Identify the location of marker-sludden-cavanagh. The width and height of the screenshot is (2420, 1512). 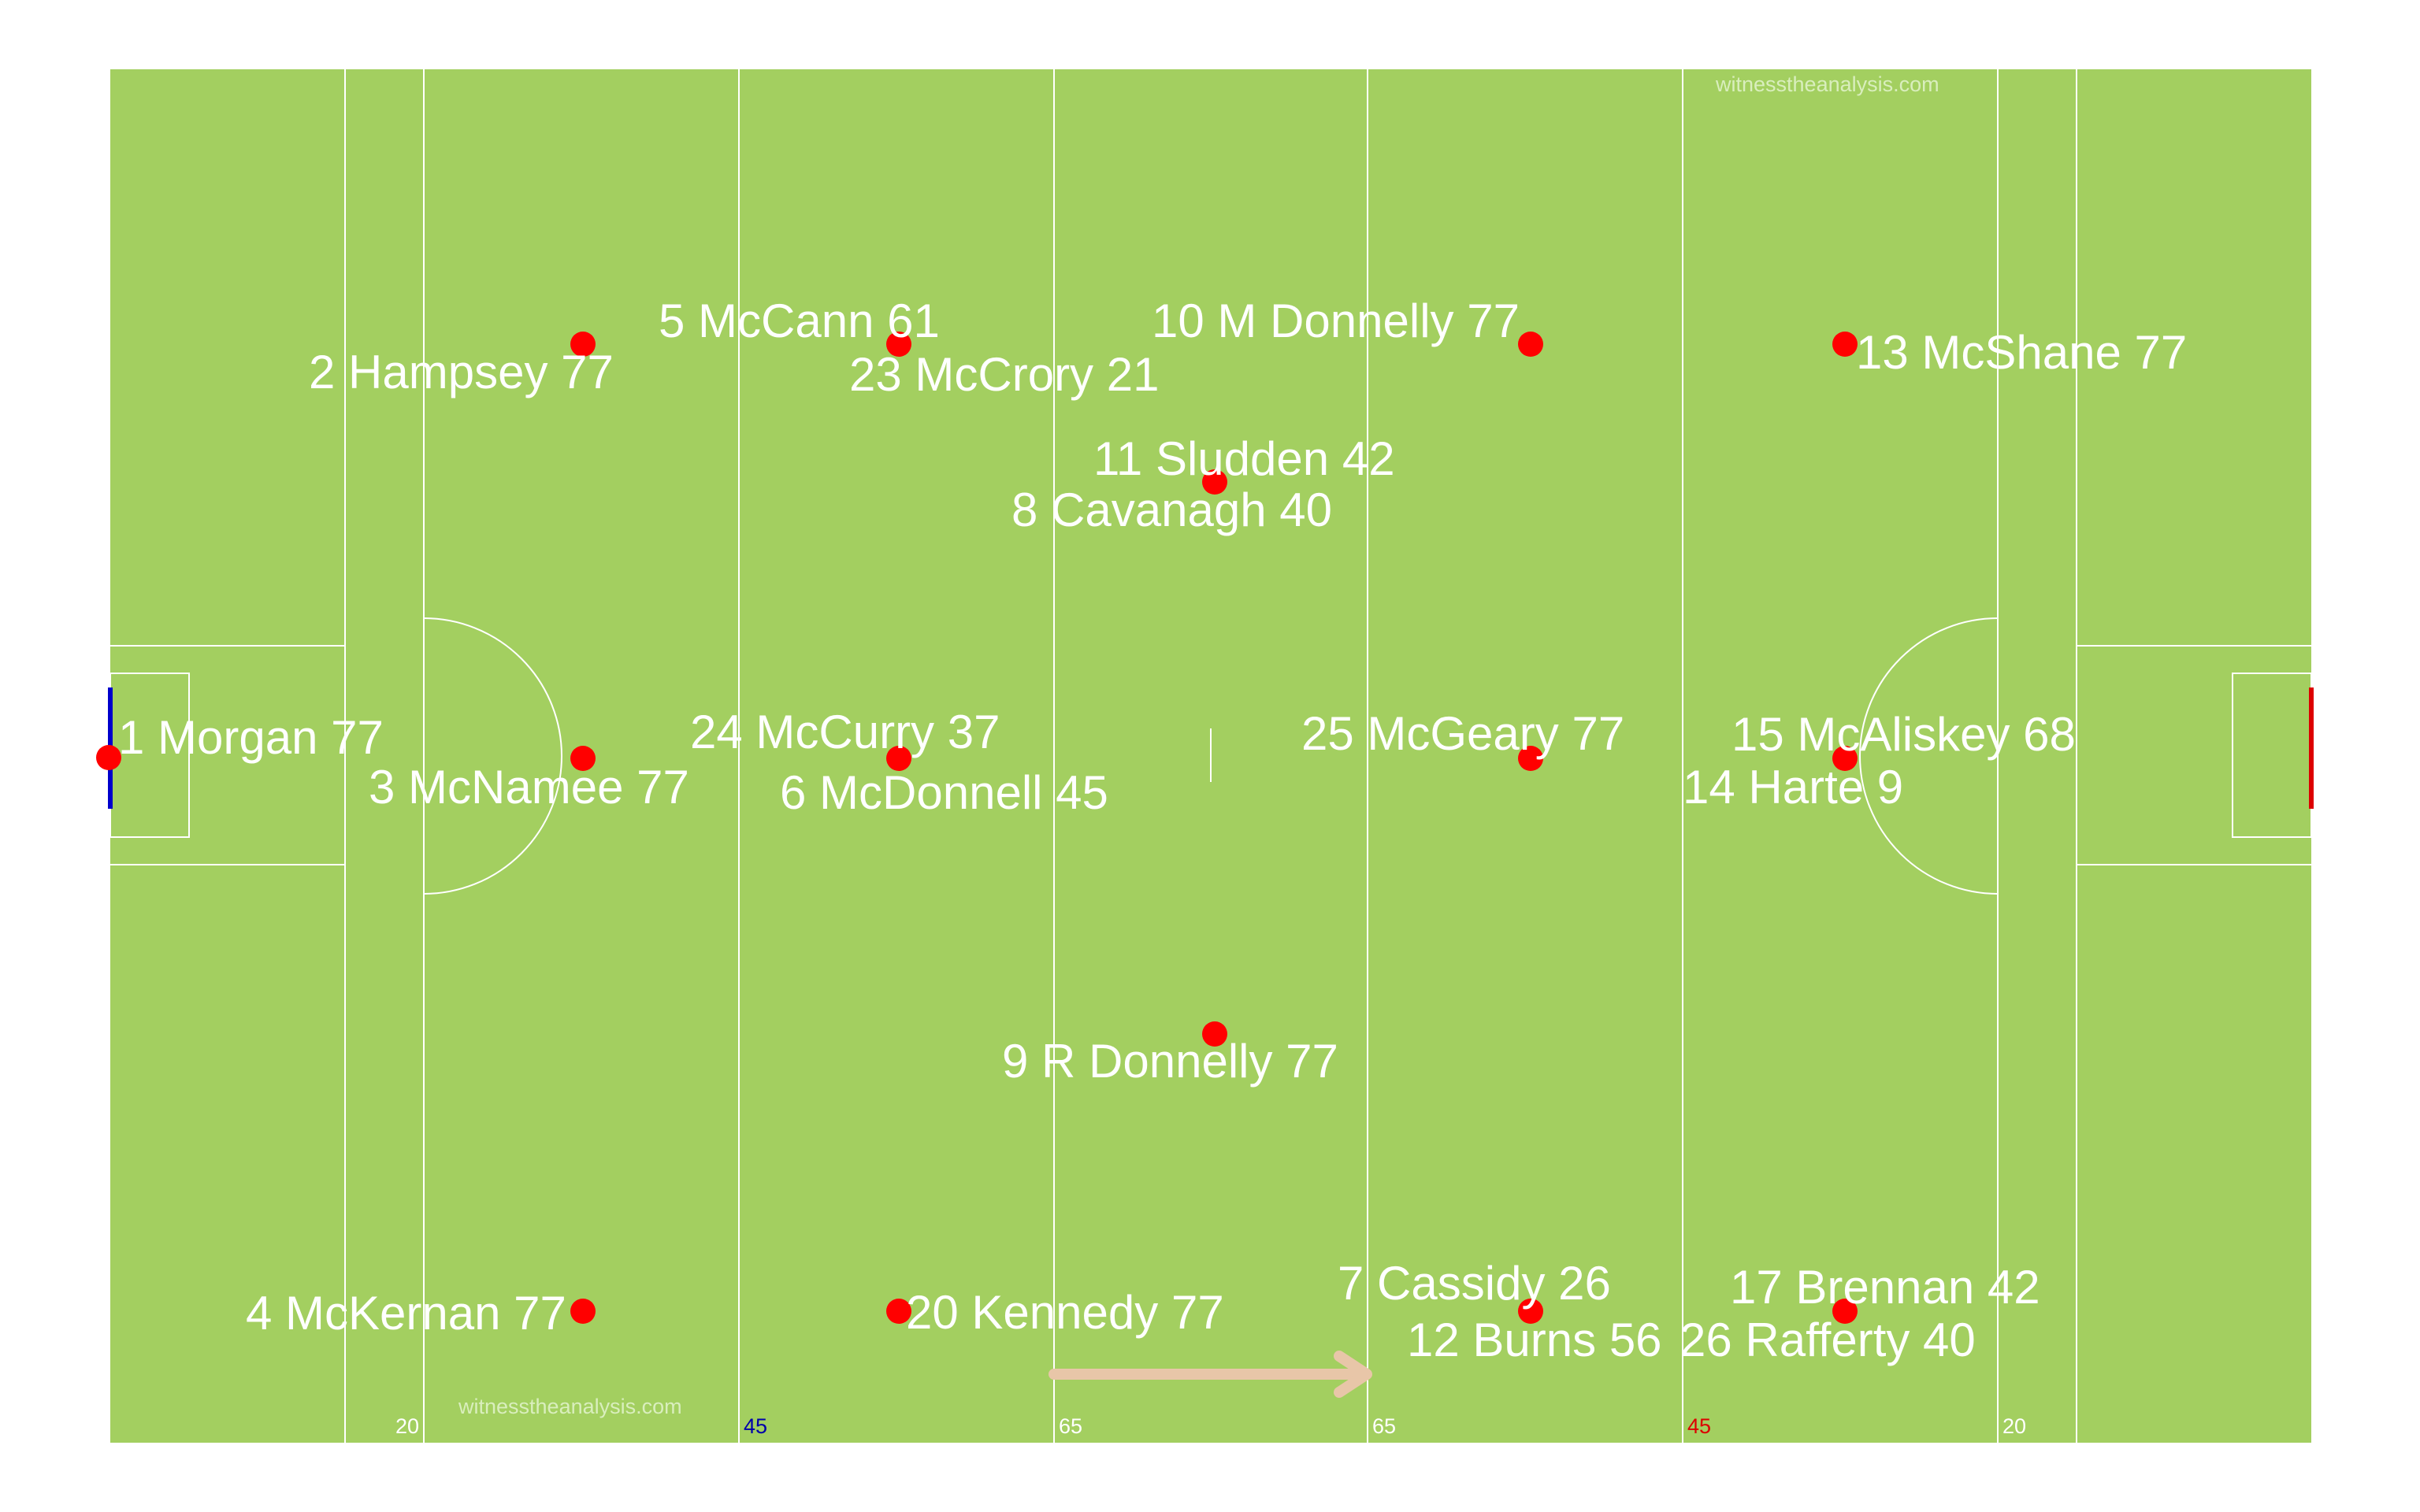
(1214, 482).